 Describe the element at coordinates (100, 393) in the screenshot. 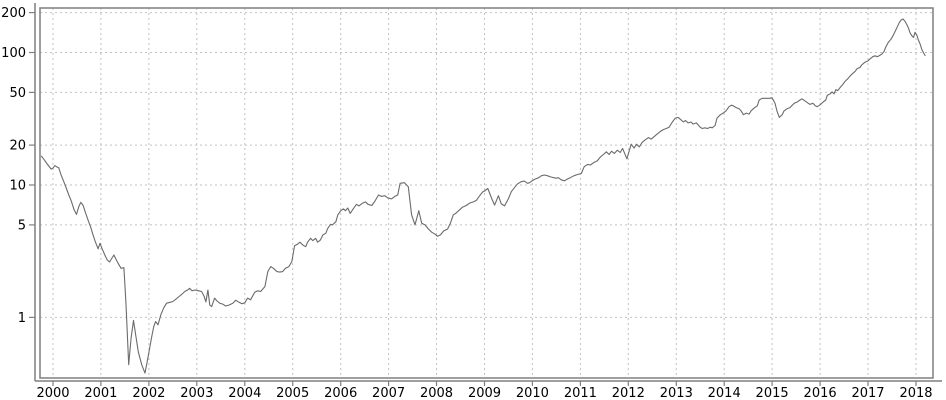

I see `x-tick-label: 2001` at that location.